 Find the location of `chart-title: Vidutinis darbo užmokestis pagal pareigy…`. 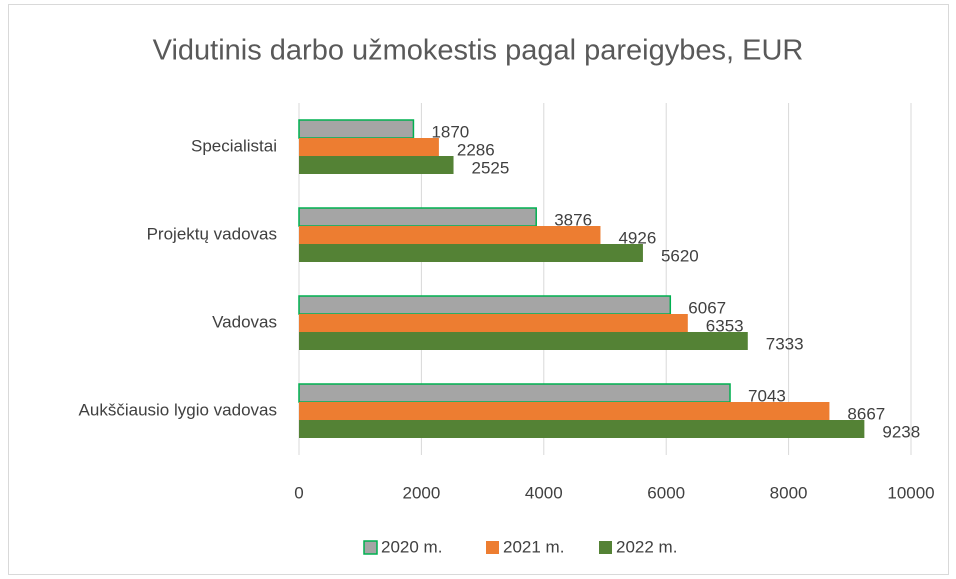

chart-title: Vidutinis darbo užmokestis pagal pareigy… is located at coordinates (478, 51).